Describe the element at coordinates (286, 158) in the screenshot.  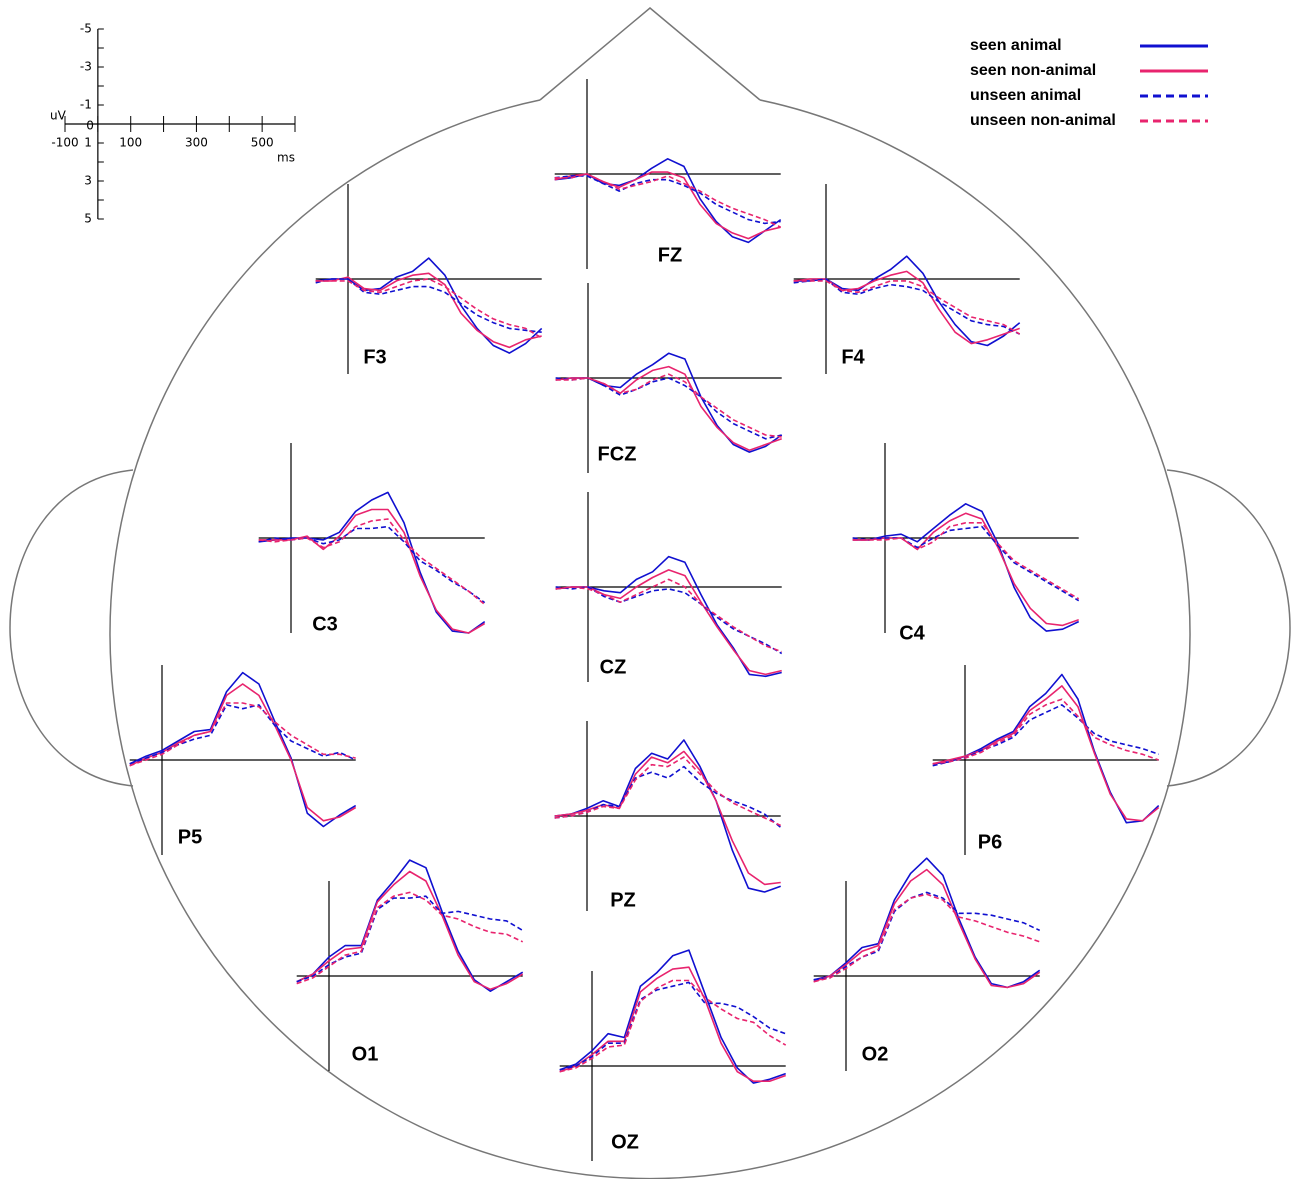
I see `x-axis-label: ms` at that location.